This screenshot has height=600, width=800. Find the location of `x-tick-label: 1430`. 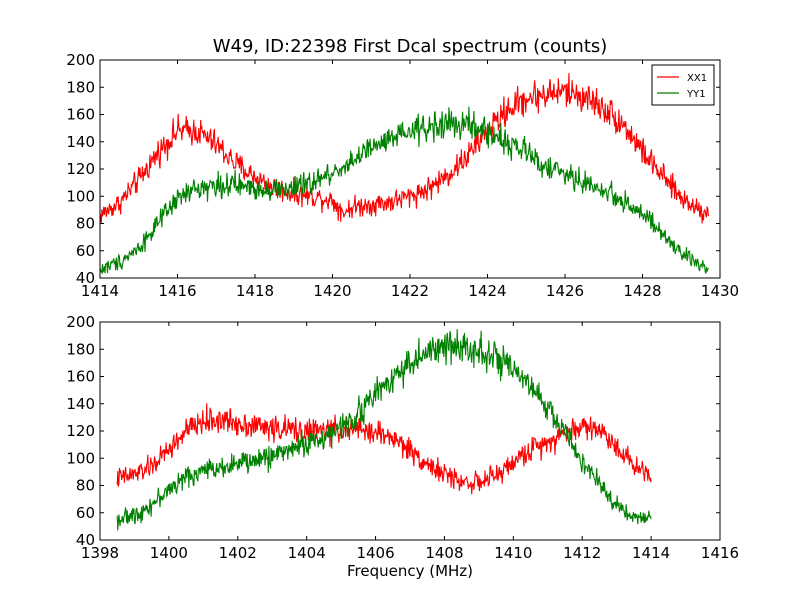

x-tick-label: 1430 is located at coordinates (720, 291).